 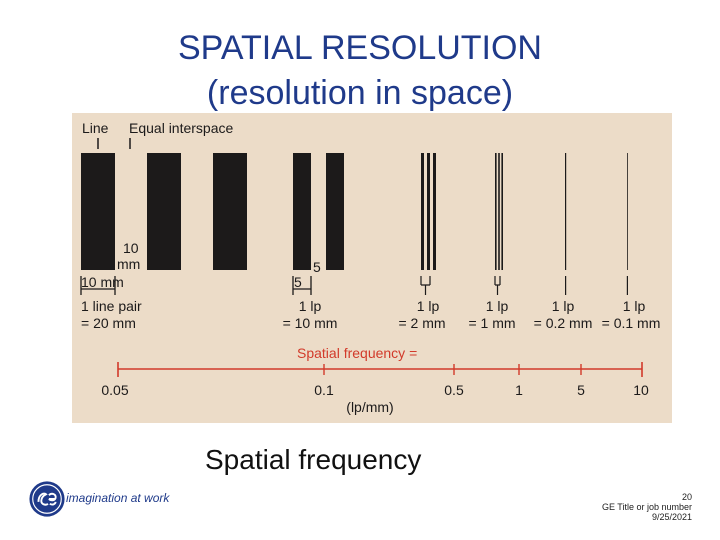 I want to click on lp-label-2: 1 lp, so click(x=310, y=306).